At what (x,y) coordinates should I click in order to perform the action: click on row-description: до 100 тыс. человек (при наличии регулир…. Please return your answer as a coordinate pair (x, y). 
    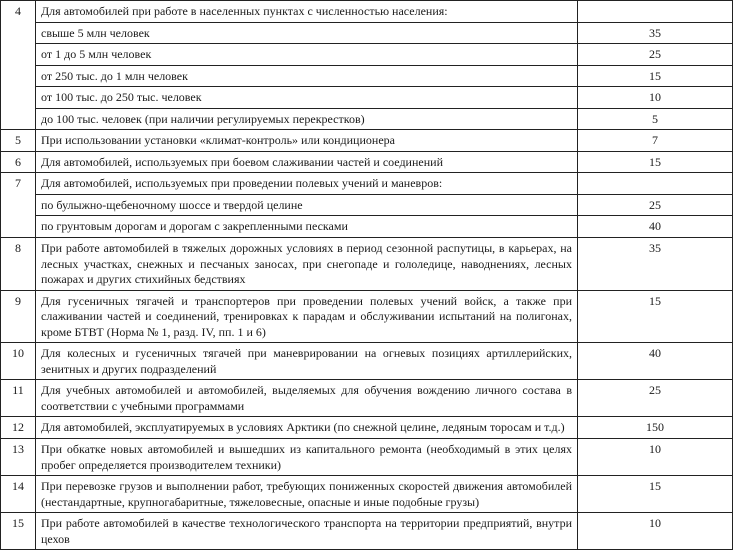
    Looking at the image, I should click on (306, 118).